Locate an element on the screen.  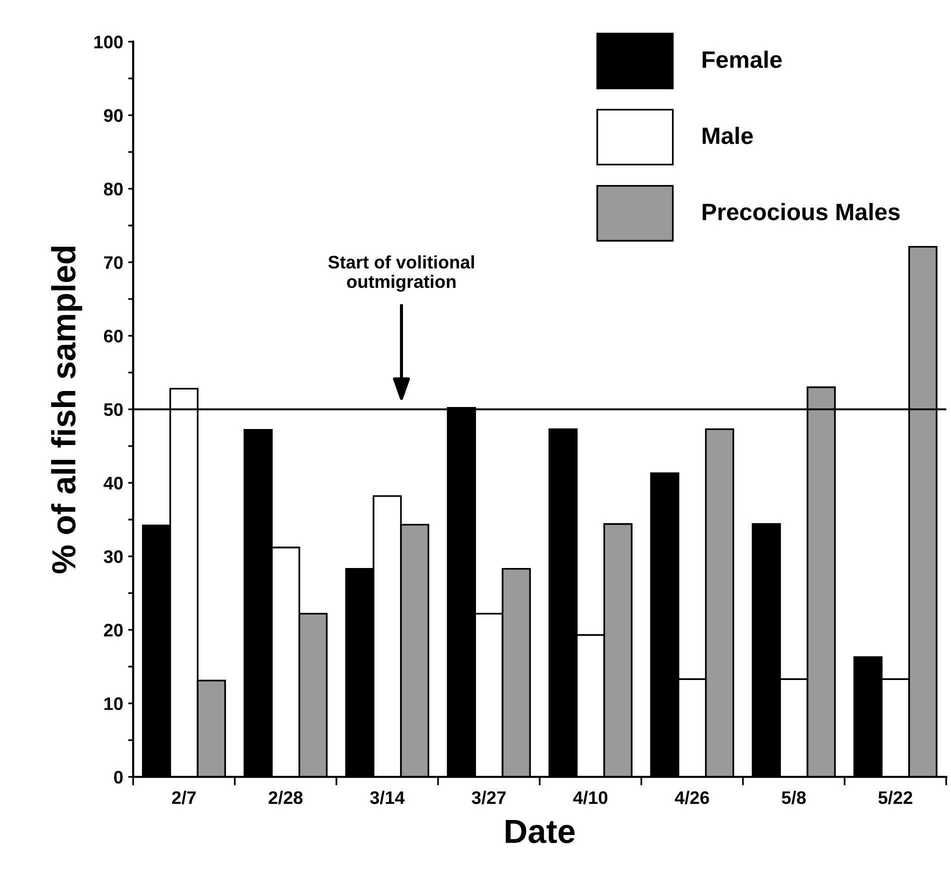
y-tick-label: 30 is located at coordinates (113, 557).